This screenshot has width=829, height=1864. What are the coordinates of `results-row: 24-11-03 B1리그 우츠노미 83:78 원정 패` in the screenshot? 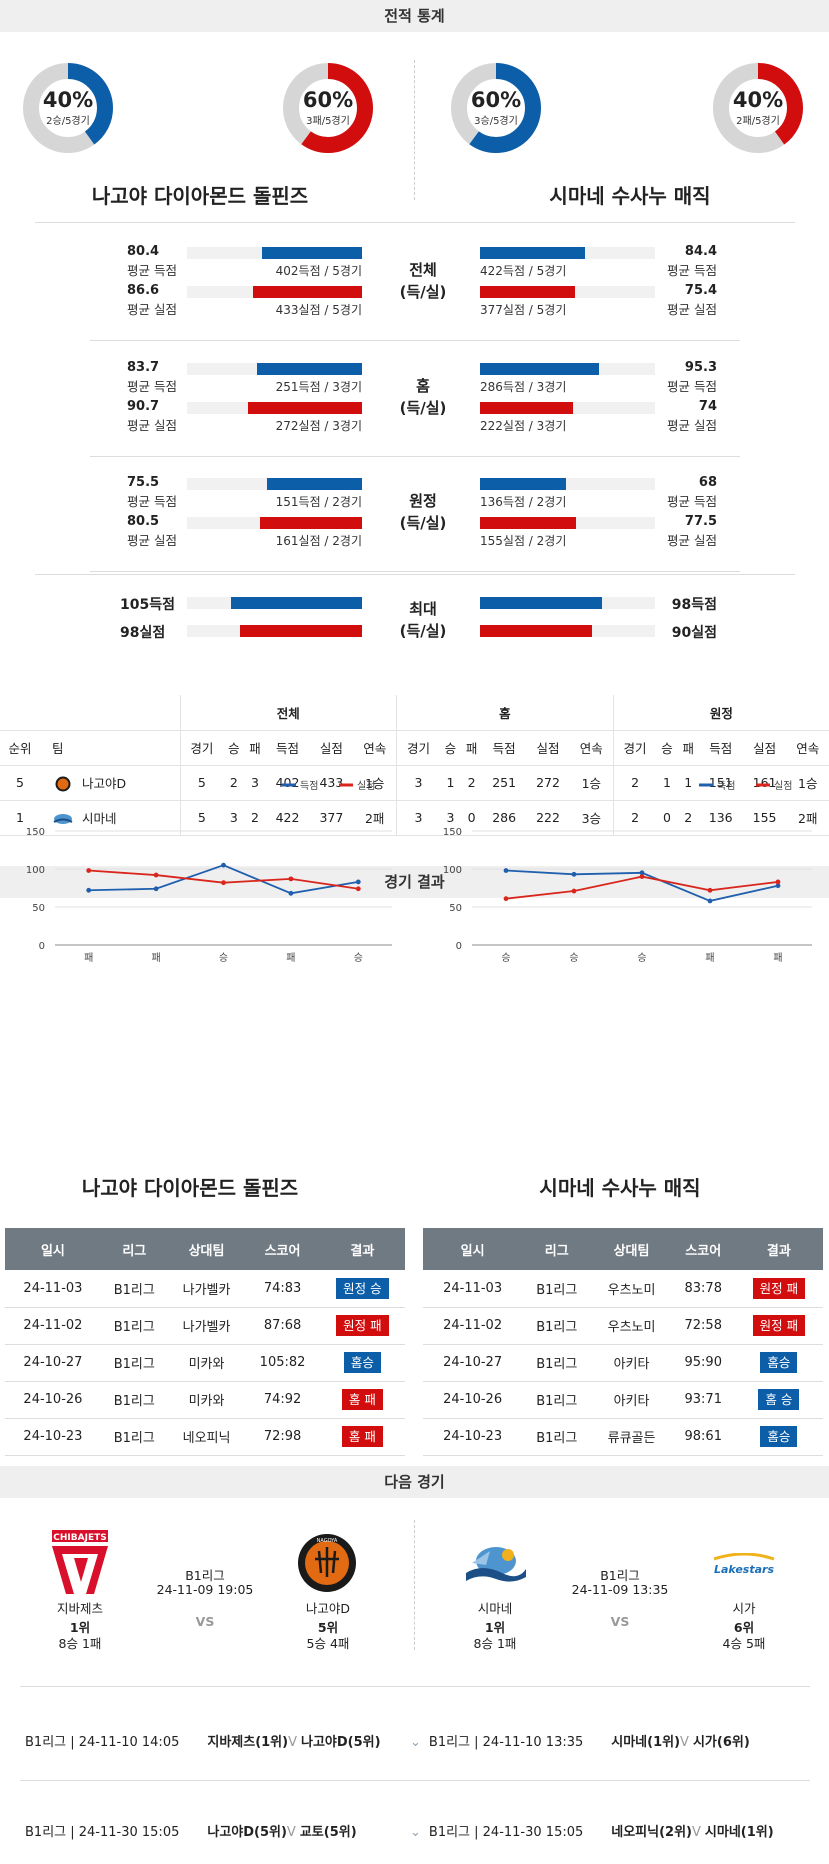 It's located at (623, 1289).